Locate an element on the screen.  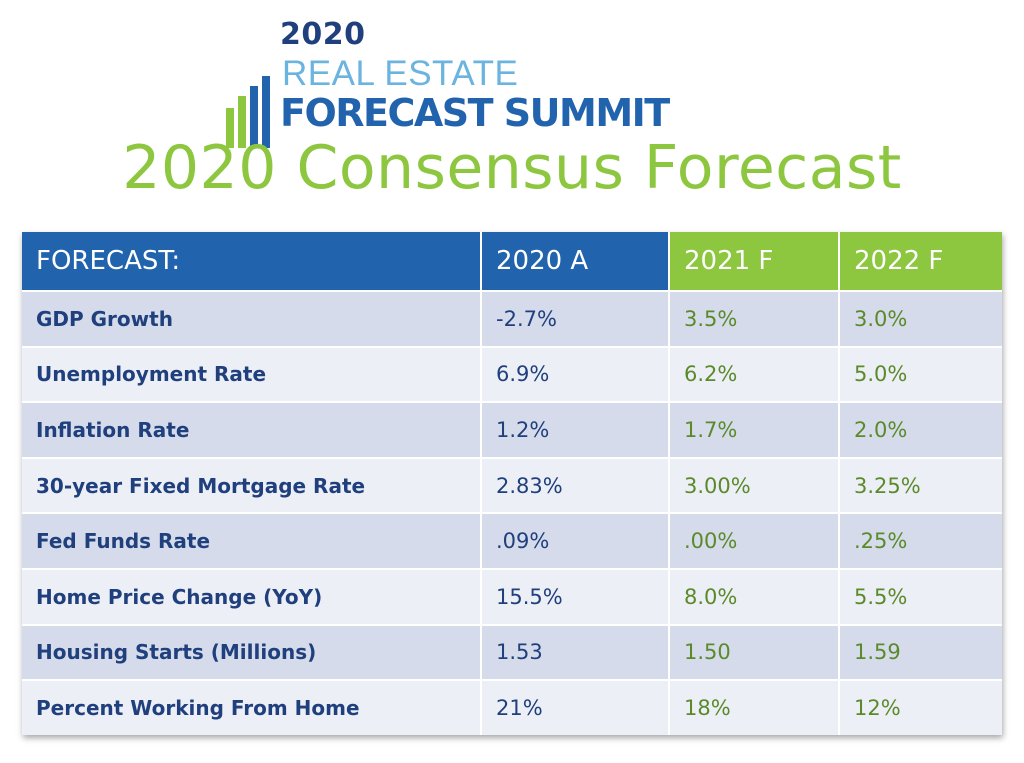
header-2022-forecast: 2022 F is located at coordinates (921, 261).